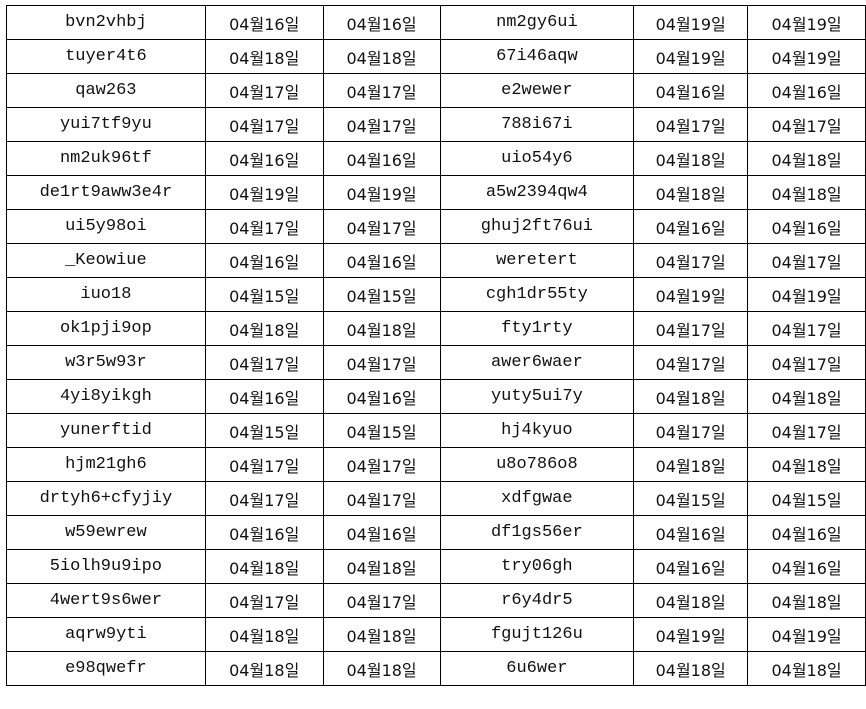  What do you see at coordinates (106, 158) in the screenshot?
I see `id-cell: nm2uk96tf` at bounding box center [106, 158].